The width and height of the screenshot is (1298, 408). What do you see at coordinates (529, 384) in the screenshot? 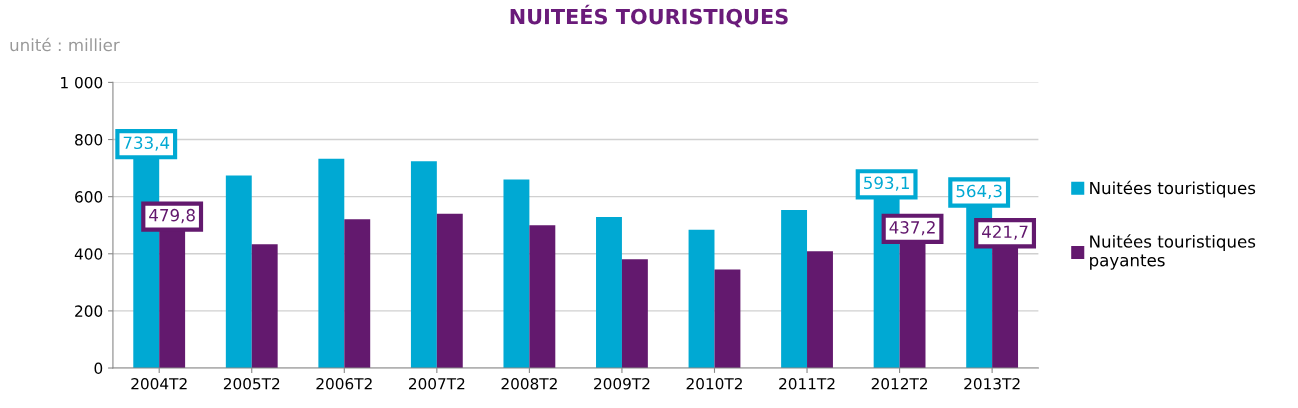
I see `x-tick-label: 2008T2` at bounding box center [529, 384].